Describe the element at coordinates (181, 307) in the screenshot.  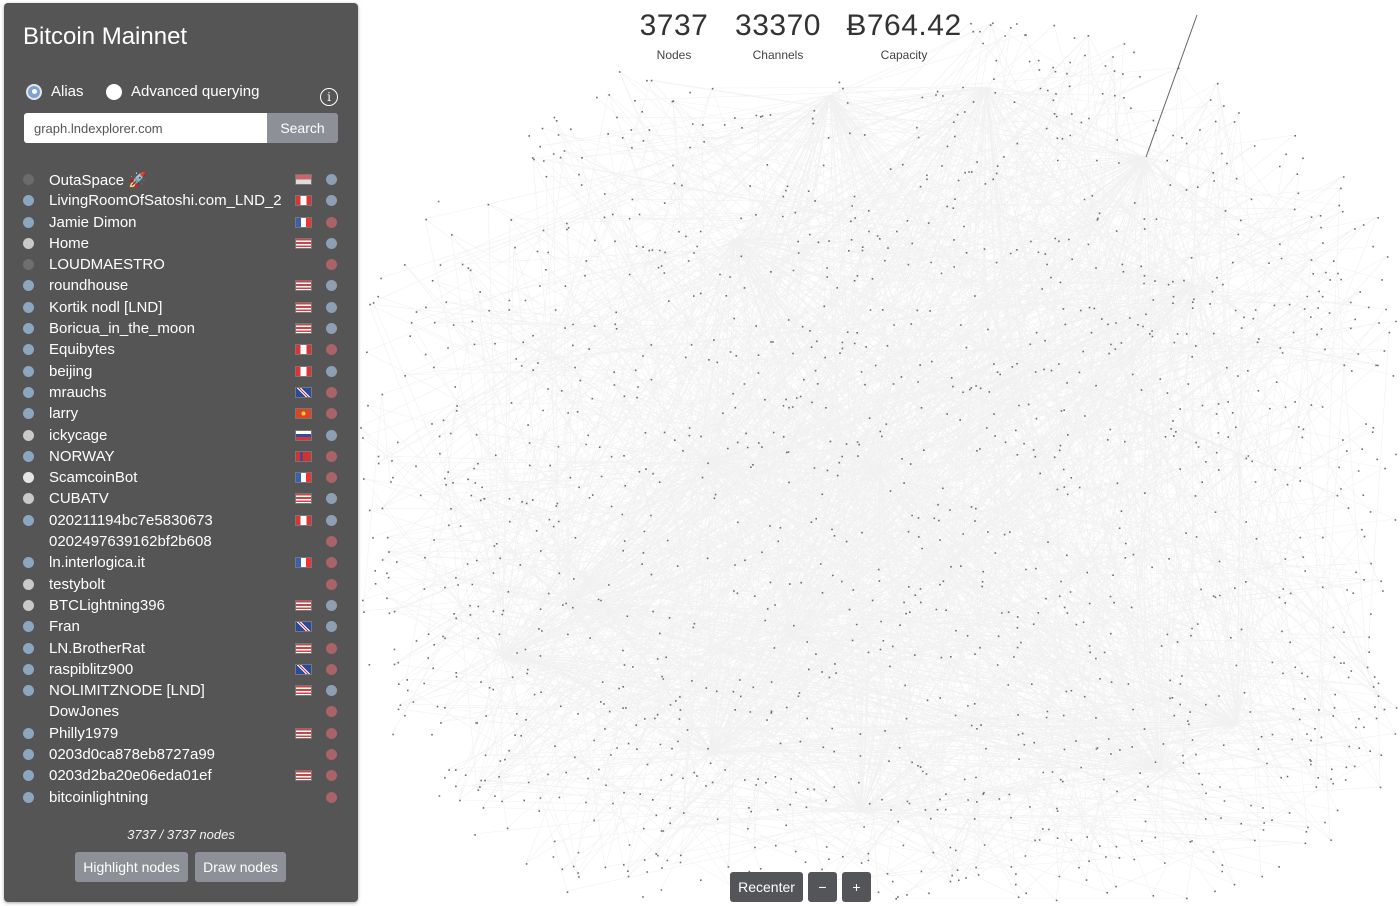
I see `list-item: Kortik nodl [LND]` at that location.